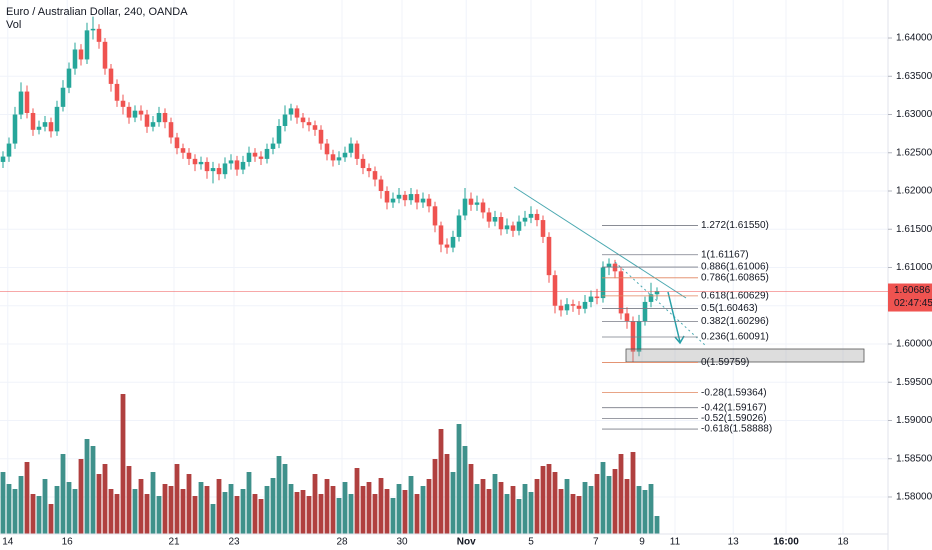  I want to click on x-tick-label: 30, so click(402, 542).